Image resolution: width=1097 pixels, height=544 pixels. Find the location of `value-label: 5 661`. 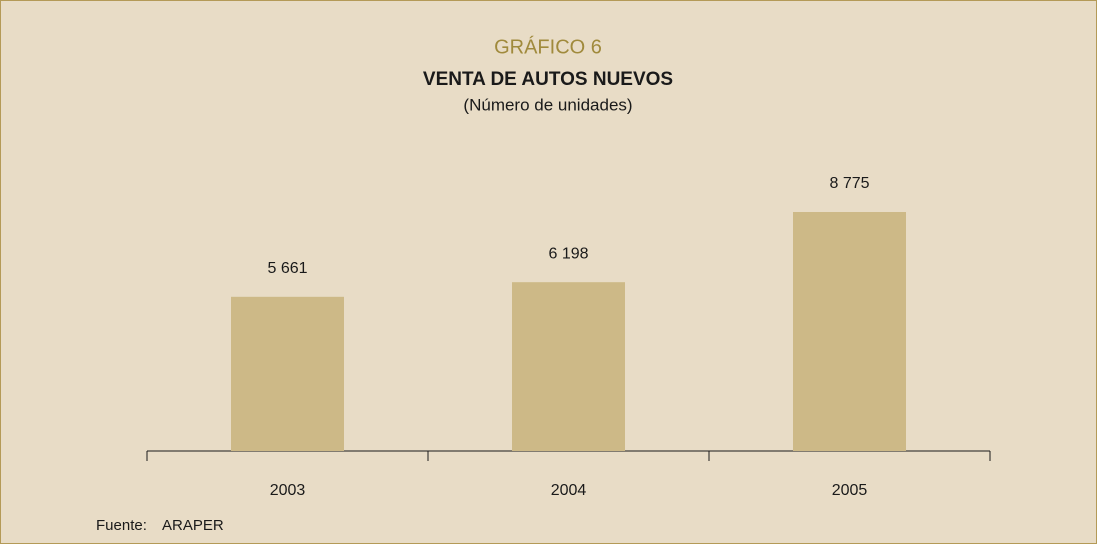

value-label: 5 661 is located at coordinates (287, 268).